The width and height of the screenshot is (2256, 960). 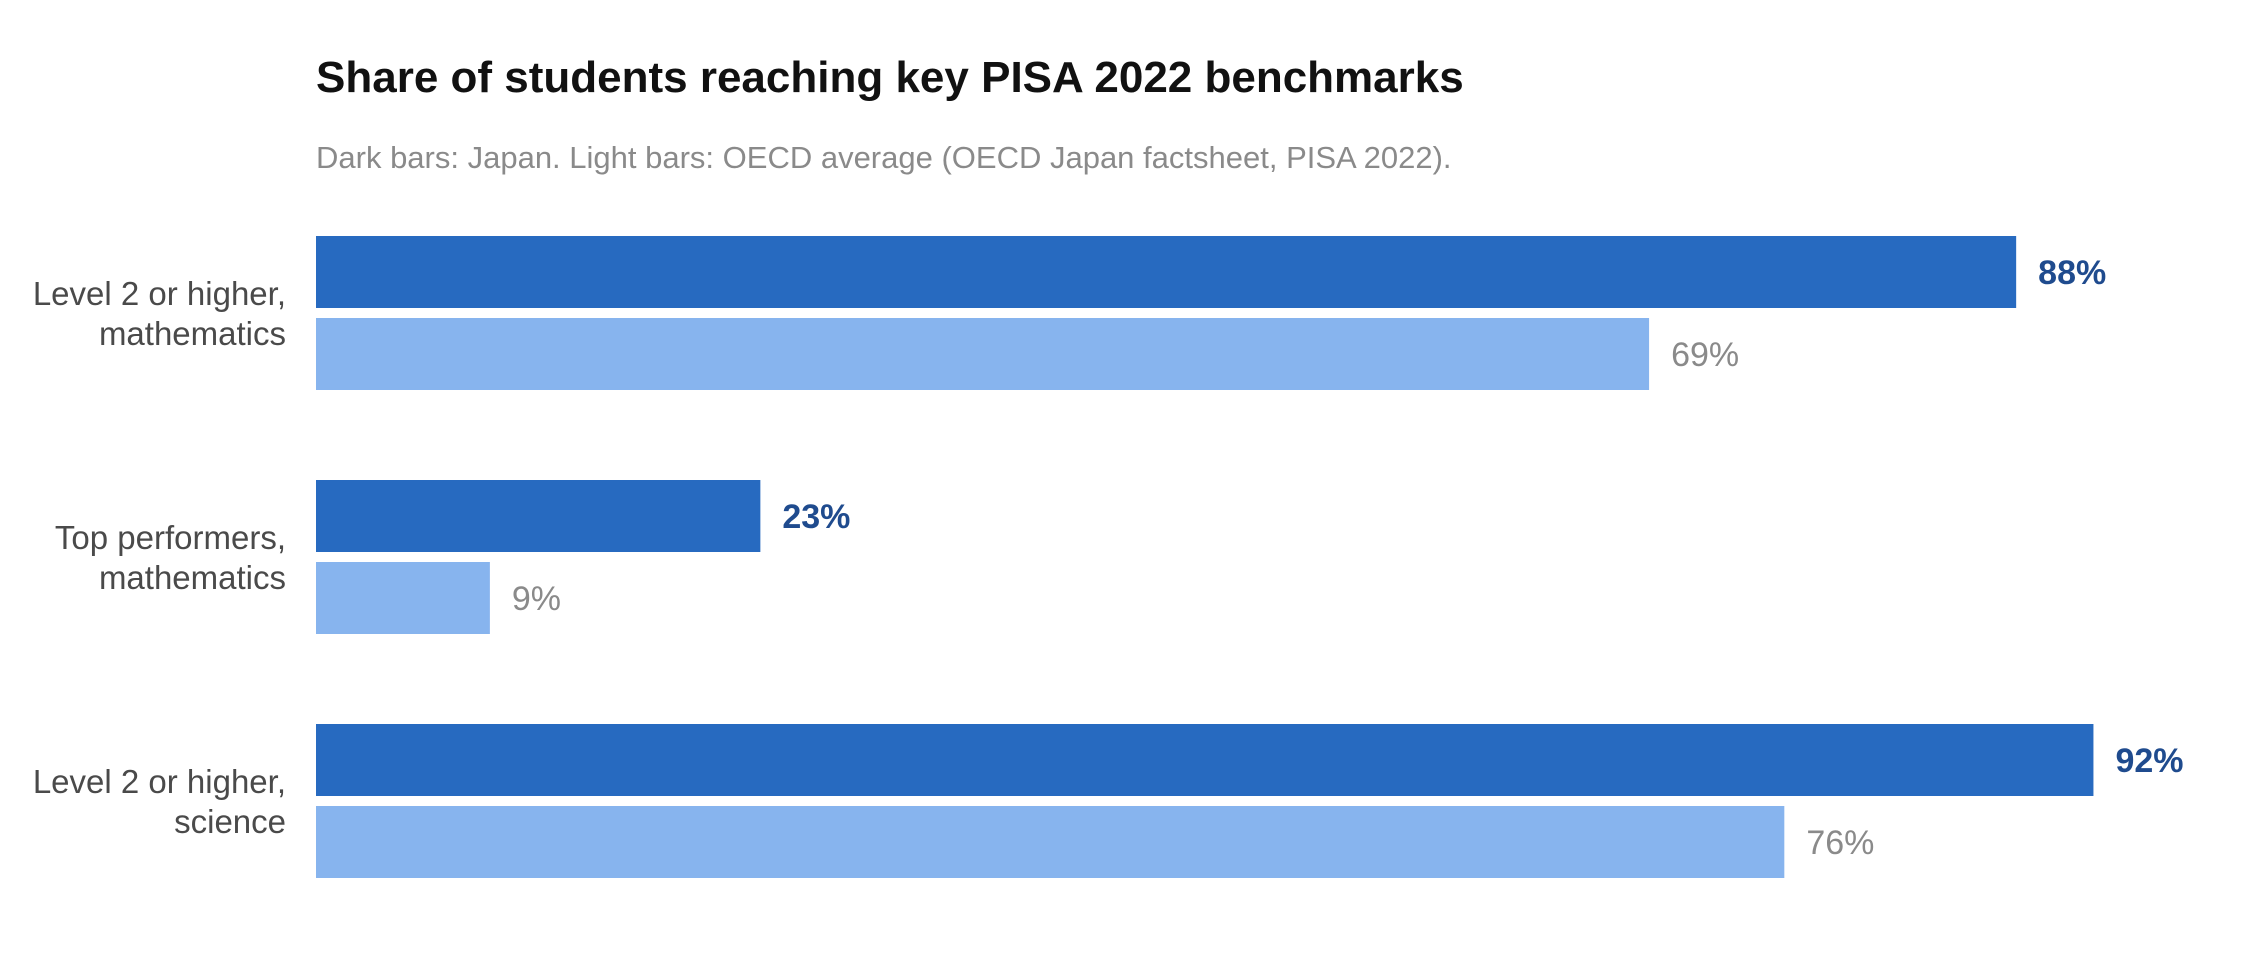 I want to click on category-label-line: science, so click(x=230, y=821).